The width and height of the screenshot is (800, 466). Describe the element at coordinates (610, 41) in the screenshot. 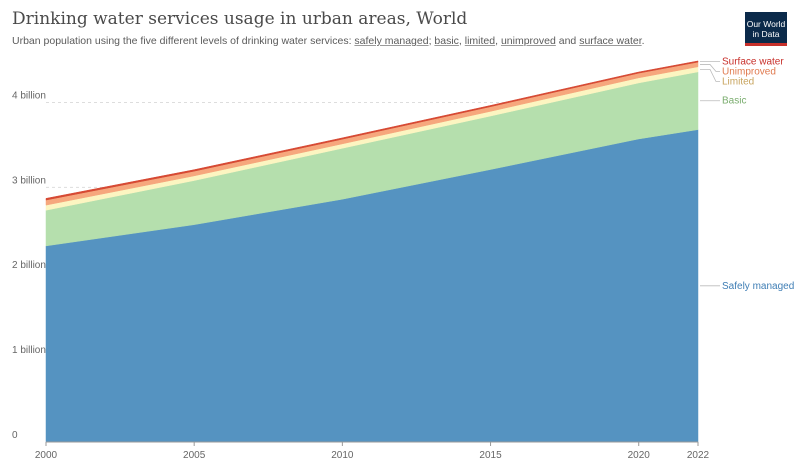

I see `subtitle-link-surface-water: surface water` at that location.